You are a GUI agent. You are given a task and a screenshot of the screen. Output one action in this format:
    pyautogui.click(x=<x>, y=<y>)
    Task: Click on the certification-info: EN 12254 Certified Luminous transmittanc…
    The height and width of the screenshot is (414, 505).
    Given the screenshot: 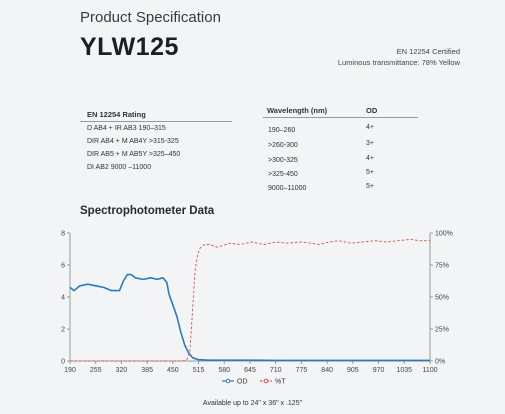 What is the action you would take?
    pyautogui.click(x=399, y=57)
    